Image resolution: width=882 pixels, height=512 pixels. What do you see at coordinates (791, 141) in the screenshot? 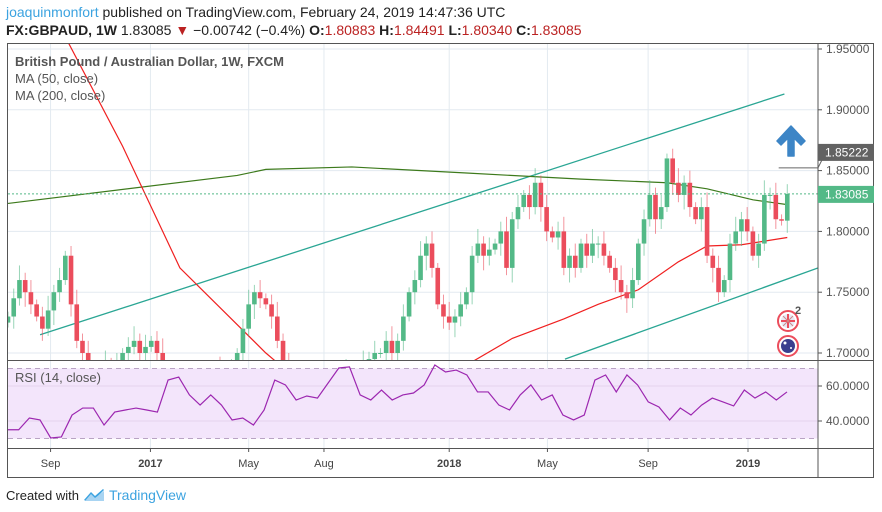
I see `arrow-up-icon` at bounding box center [791, 141].